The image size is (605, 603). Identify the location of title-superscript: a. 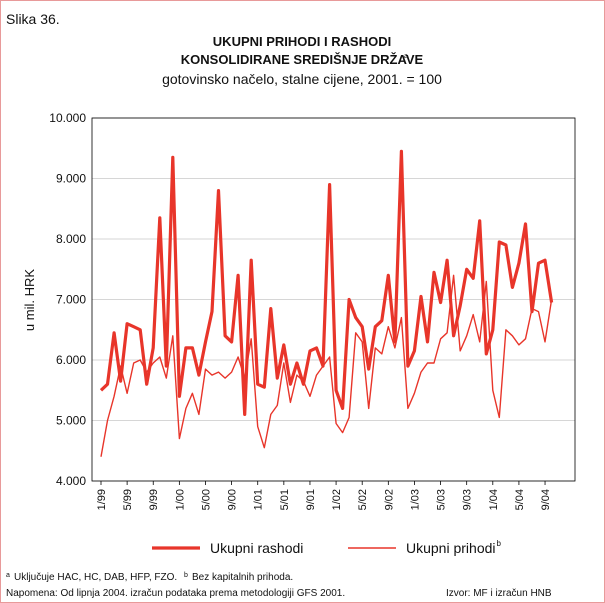
(406, 56).